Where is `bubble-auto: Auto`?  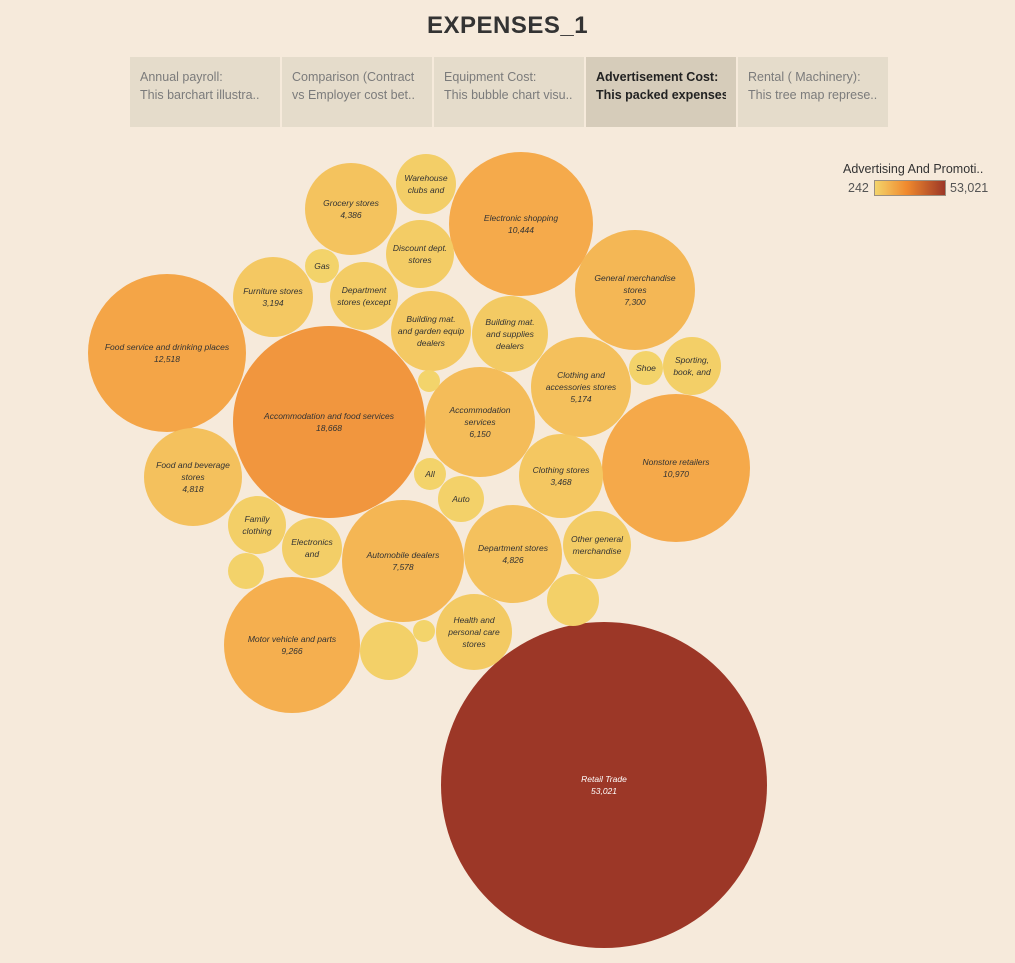 bubble-auto: Auto is located at coordinates (461, 499).